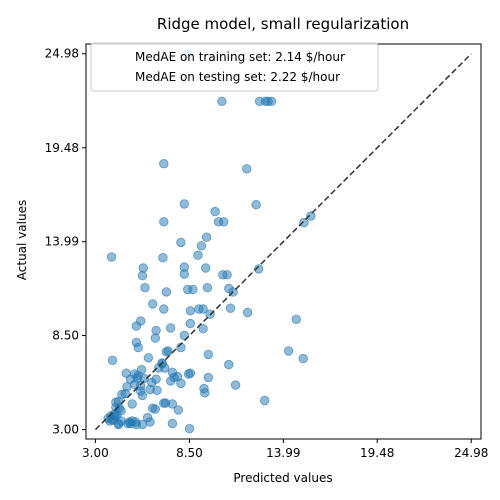 Image resolution: width=500 pixels, height=500 pixels. I want to click on y-tick-label: 13.99, so click(62, 242).